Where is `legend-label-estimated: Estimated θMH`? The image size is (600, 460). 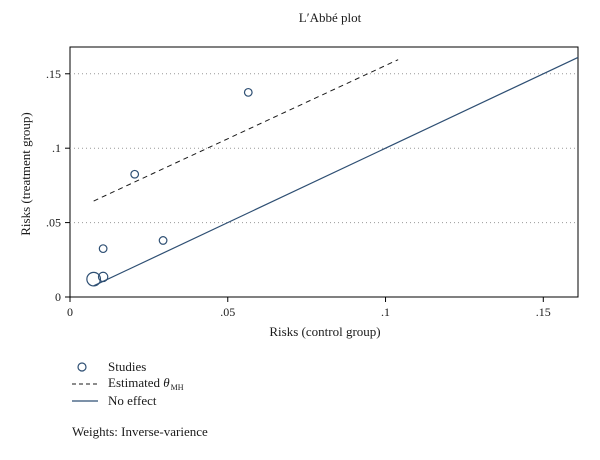
legend-label-estimated: Estimated θMH is located at coordinates (146, 383).